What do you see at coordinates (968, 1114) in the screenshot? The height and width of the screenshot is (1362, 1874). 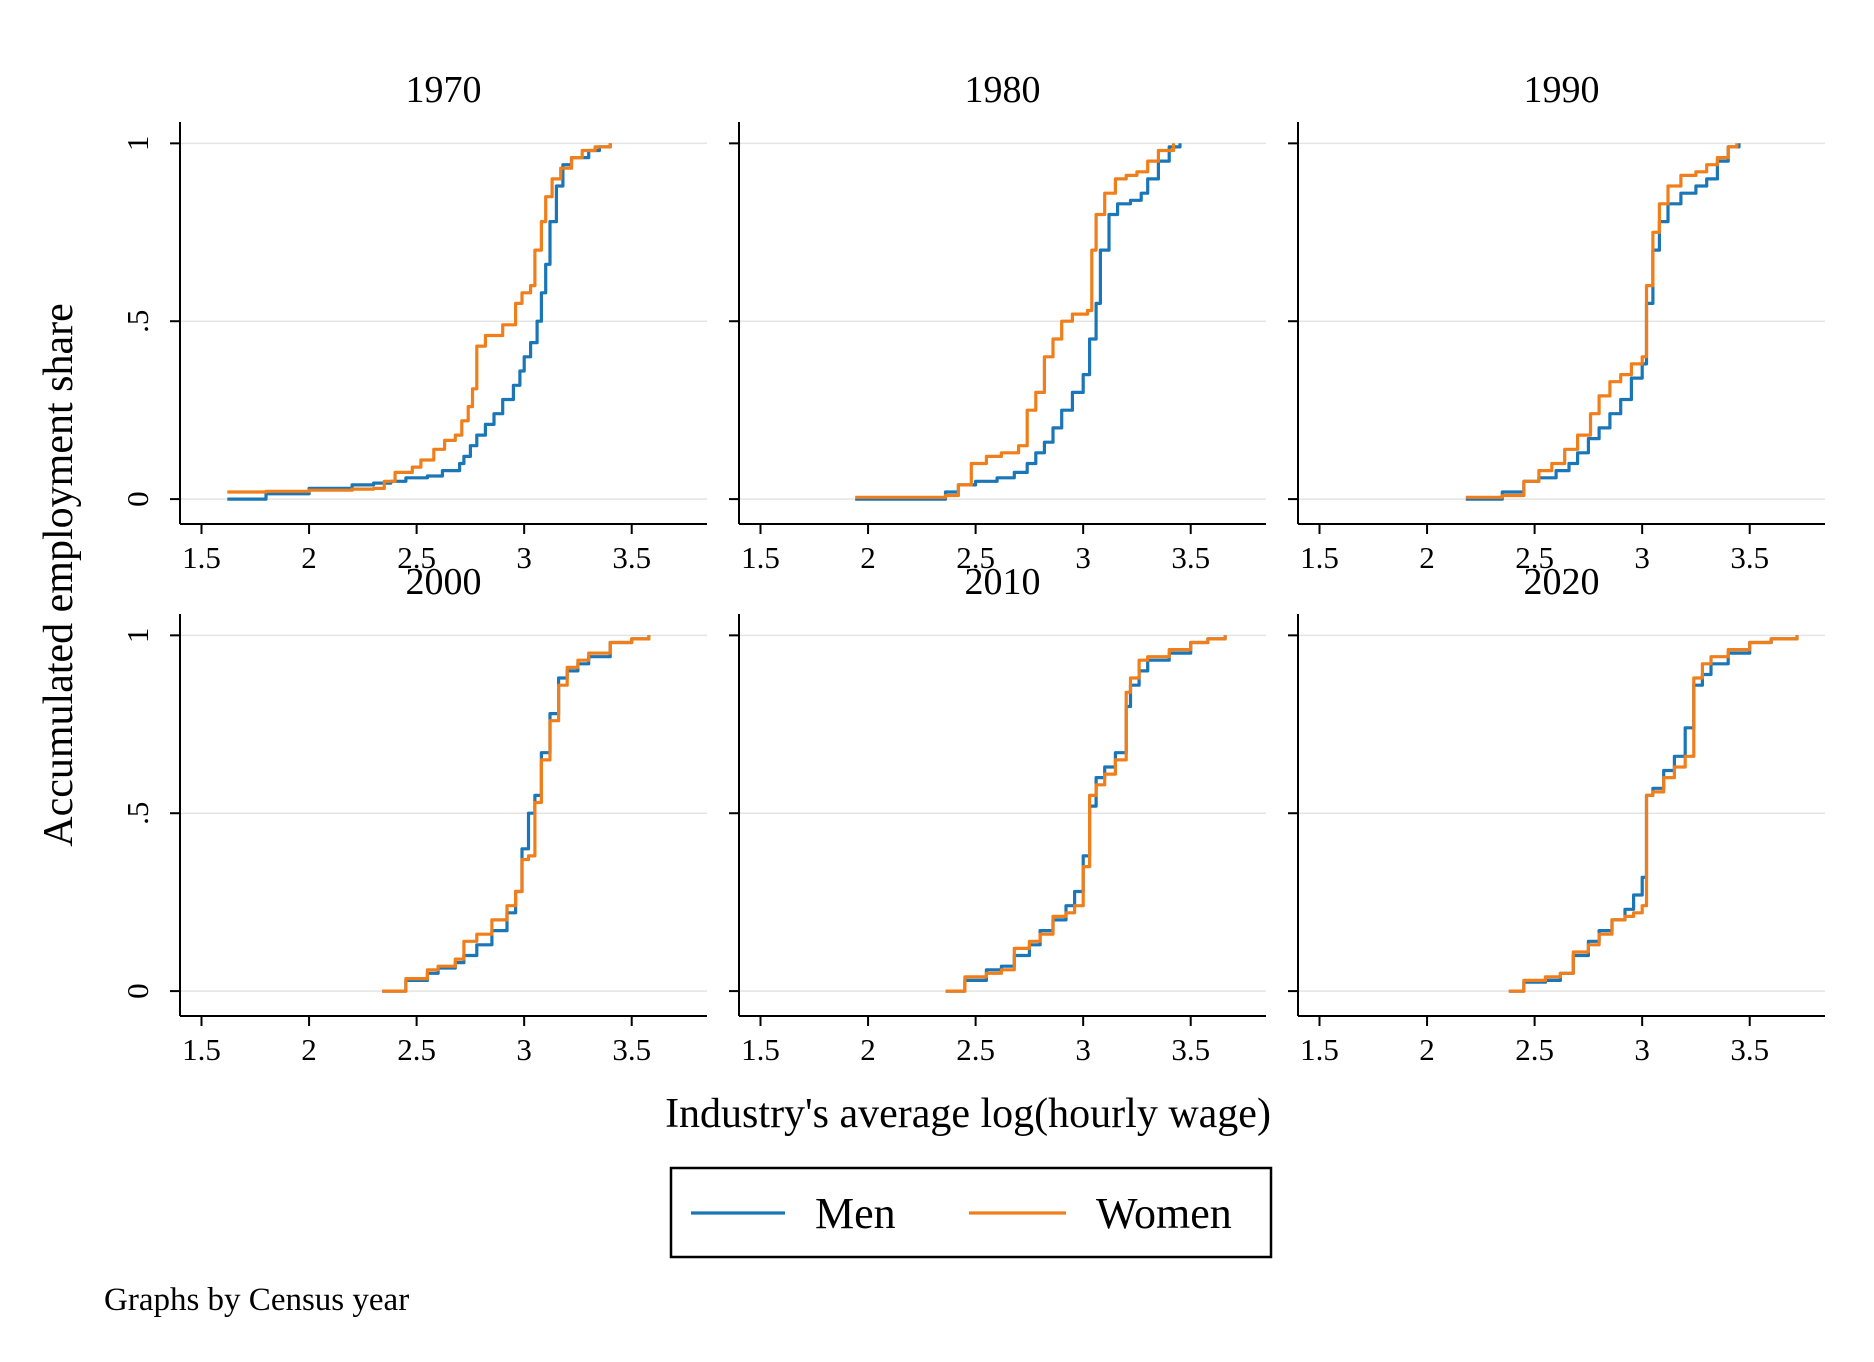 I see `x-axis-title: Industry's average log(hourly wage)` at bounding box center [968, 1114].